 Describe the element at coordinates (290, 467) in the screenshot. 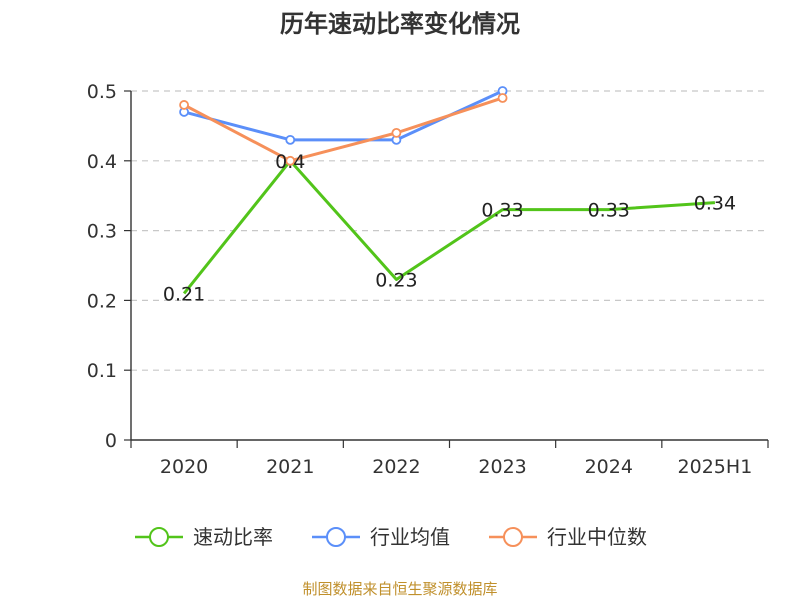

I see `x-tick-label: 2021` at that location.